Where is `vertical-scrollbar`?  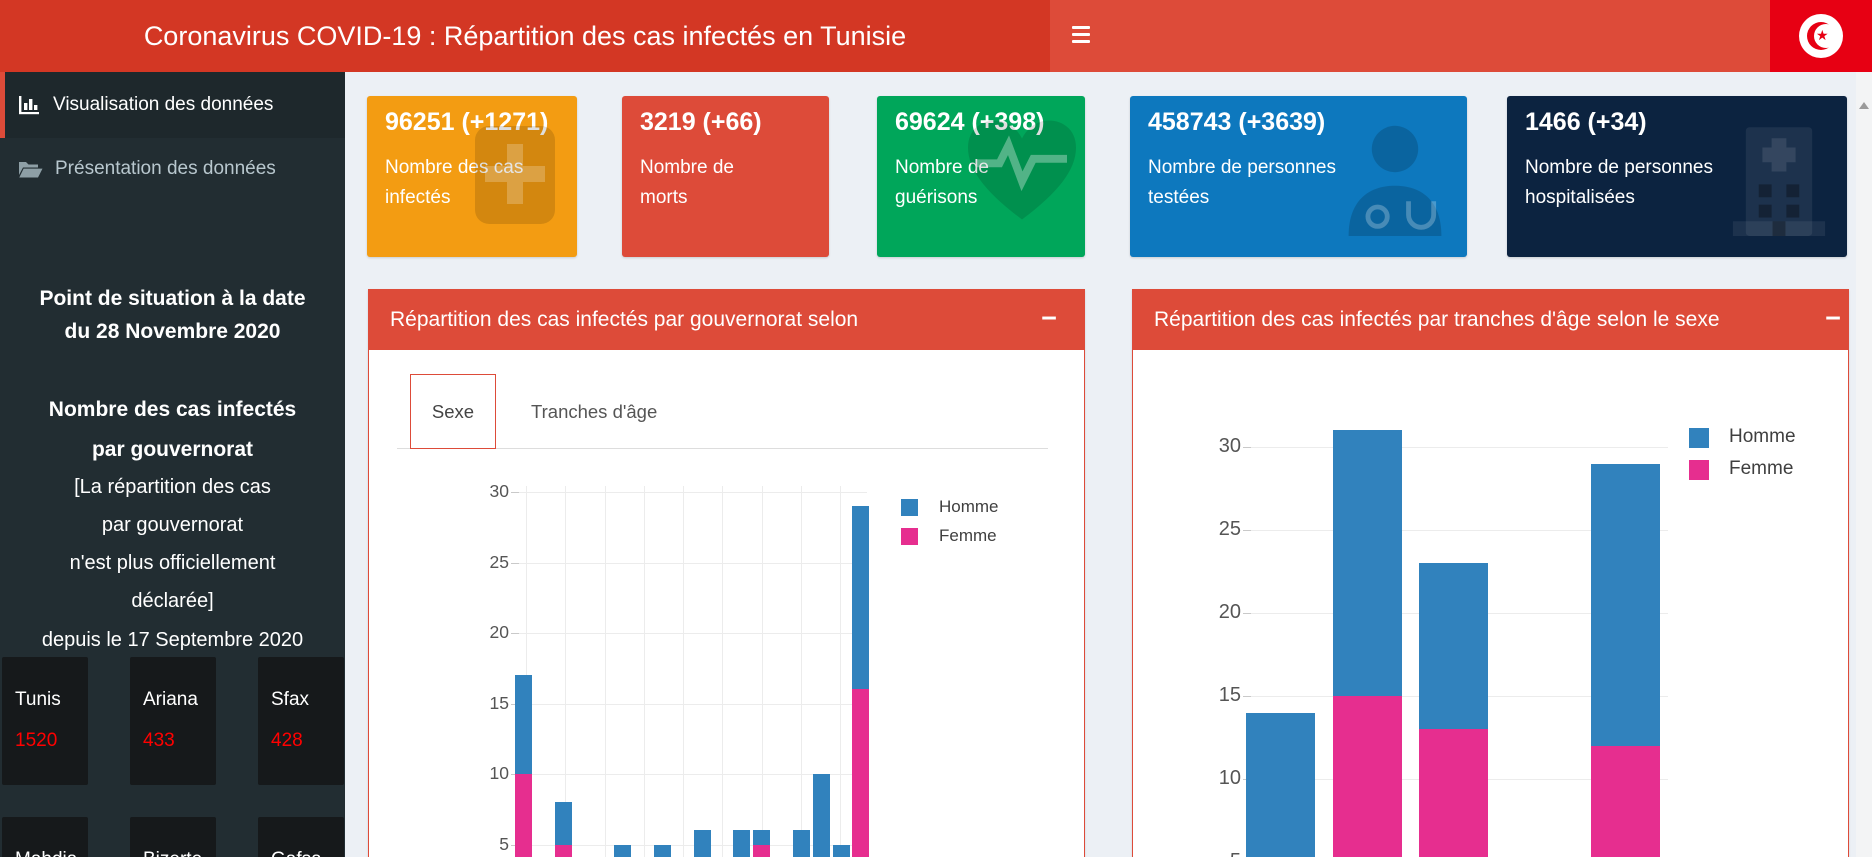 vertical-scrollbar is located at coordinates (1864, 464).